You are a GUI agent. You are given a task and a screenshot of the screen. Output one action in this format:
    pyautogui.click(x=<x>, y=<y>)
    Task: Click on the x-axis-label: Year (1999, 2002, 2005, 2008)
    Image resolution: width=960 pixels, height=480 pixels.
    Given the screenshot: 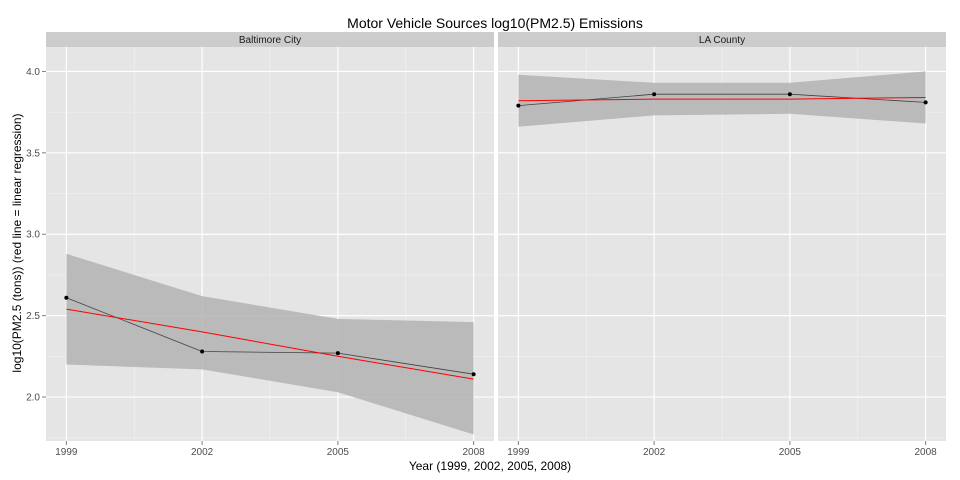 What is the action you would take?
    pyautogui.click(x=490, y=466)
    